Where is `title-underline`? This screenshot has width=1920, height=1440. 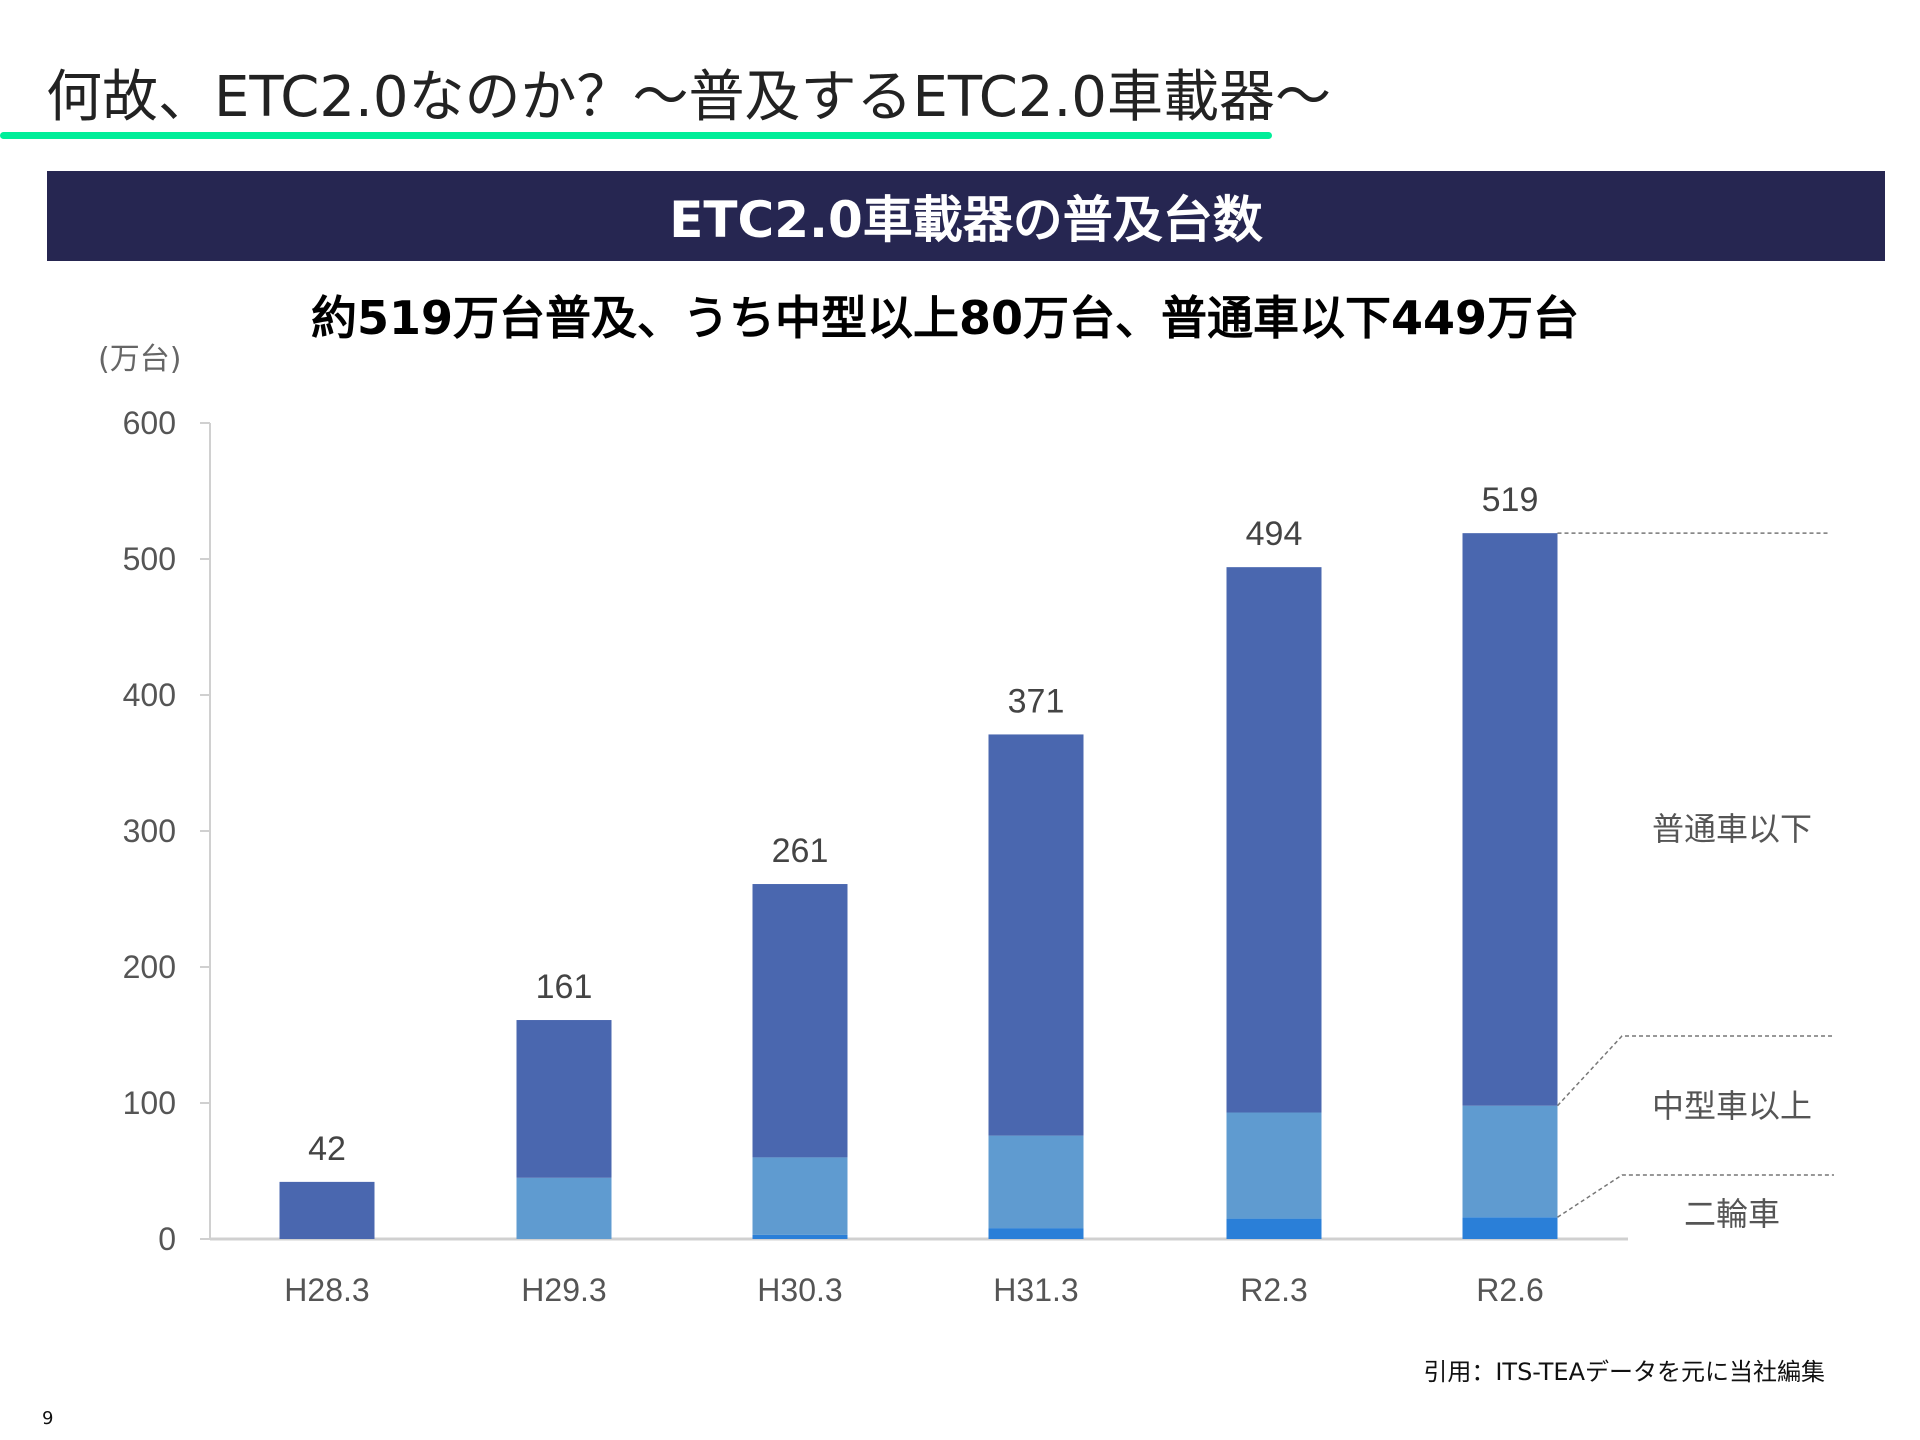 title-underline is located at coordinates (636, 135).